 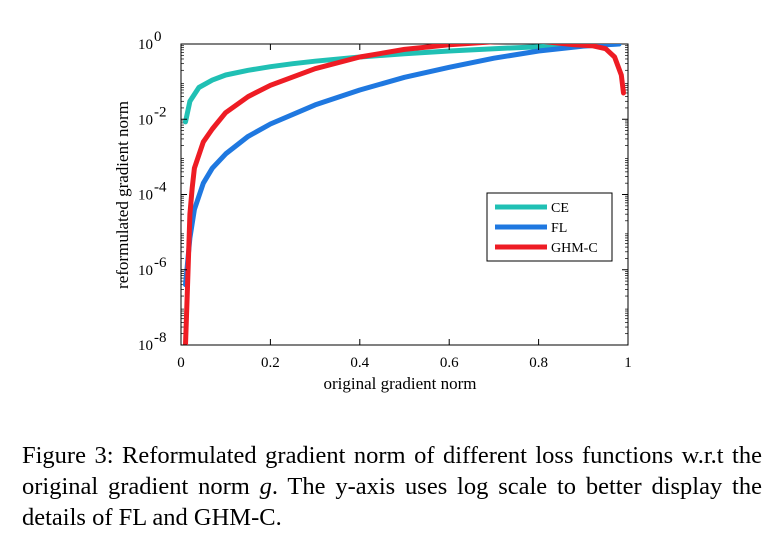 What do you see at coordinates (160, 263) in the screenshot?
I see `y-tick-exponent: -6` at bounding box center [160, 263].